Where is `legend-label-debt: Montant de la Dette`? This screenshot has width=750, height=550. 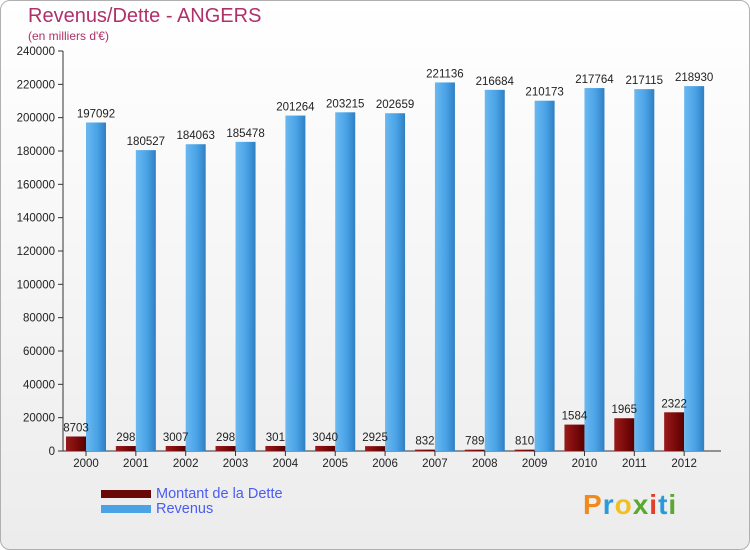 legend-label-debt: Montant de la Dette is located at coordinates (219, 494).